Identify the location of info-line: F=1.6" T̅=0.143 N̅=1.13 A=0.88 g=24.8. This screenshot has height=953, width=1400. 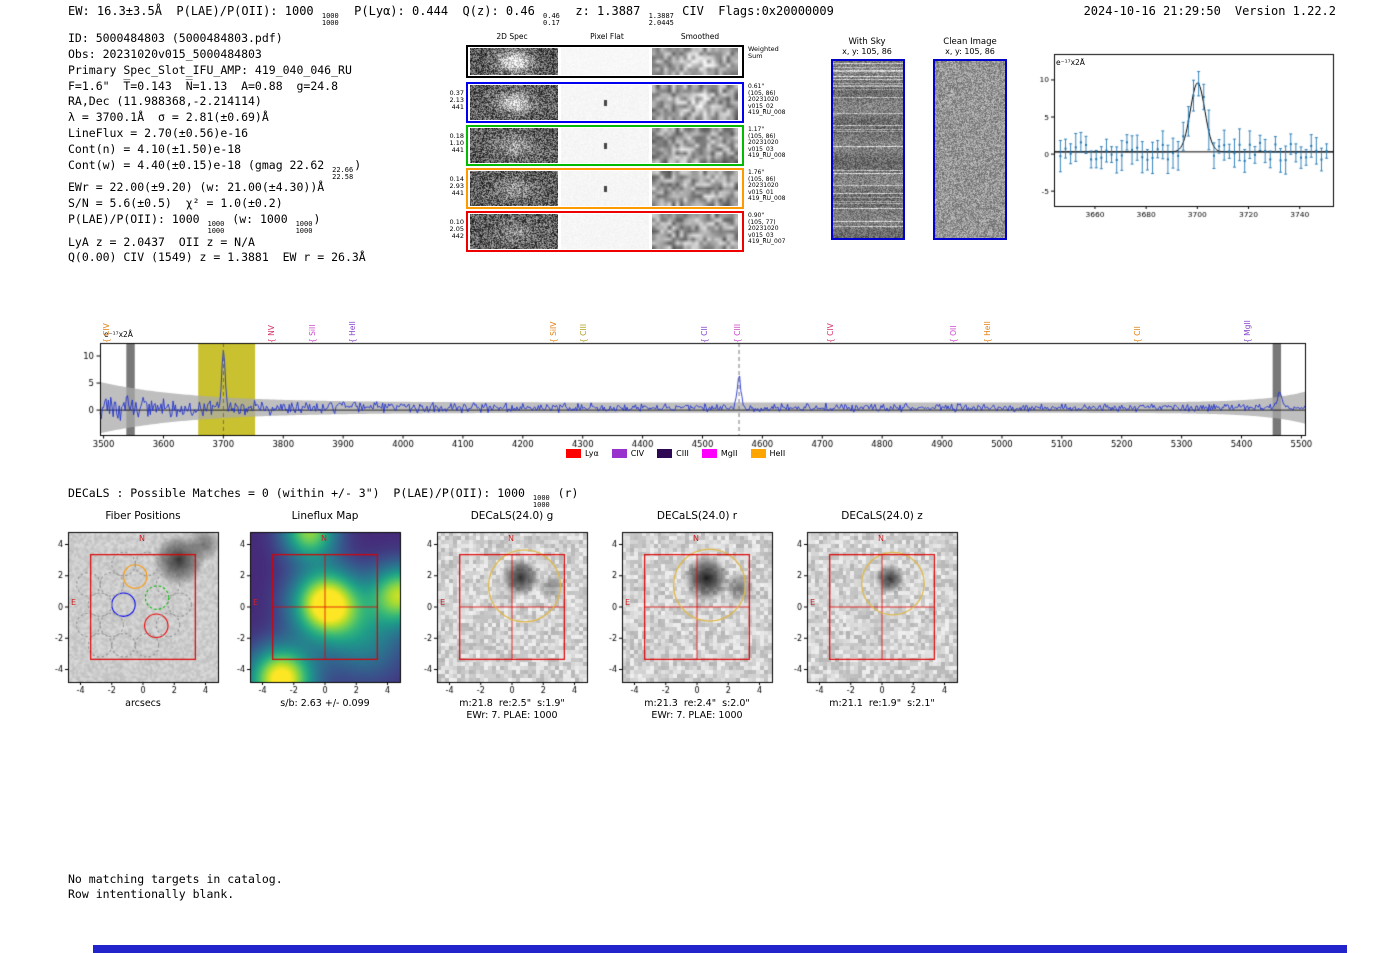
(203, 85).